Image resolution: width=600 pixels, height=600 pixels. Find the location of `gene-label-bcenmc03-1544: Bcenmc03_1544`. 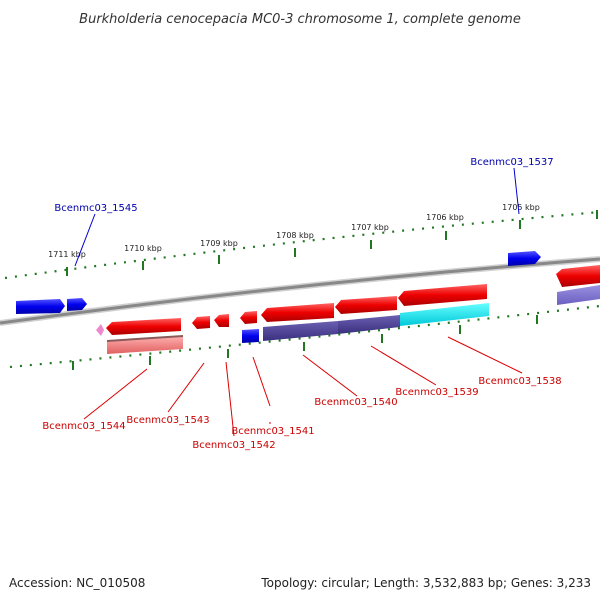

gene-label-bcenmc03-1544: Bcenmc03_1544 is located at coordinates (83, 426).